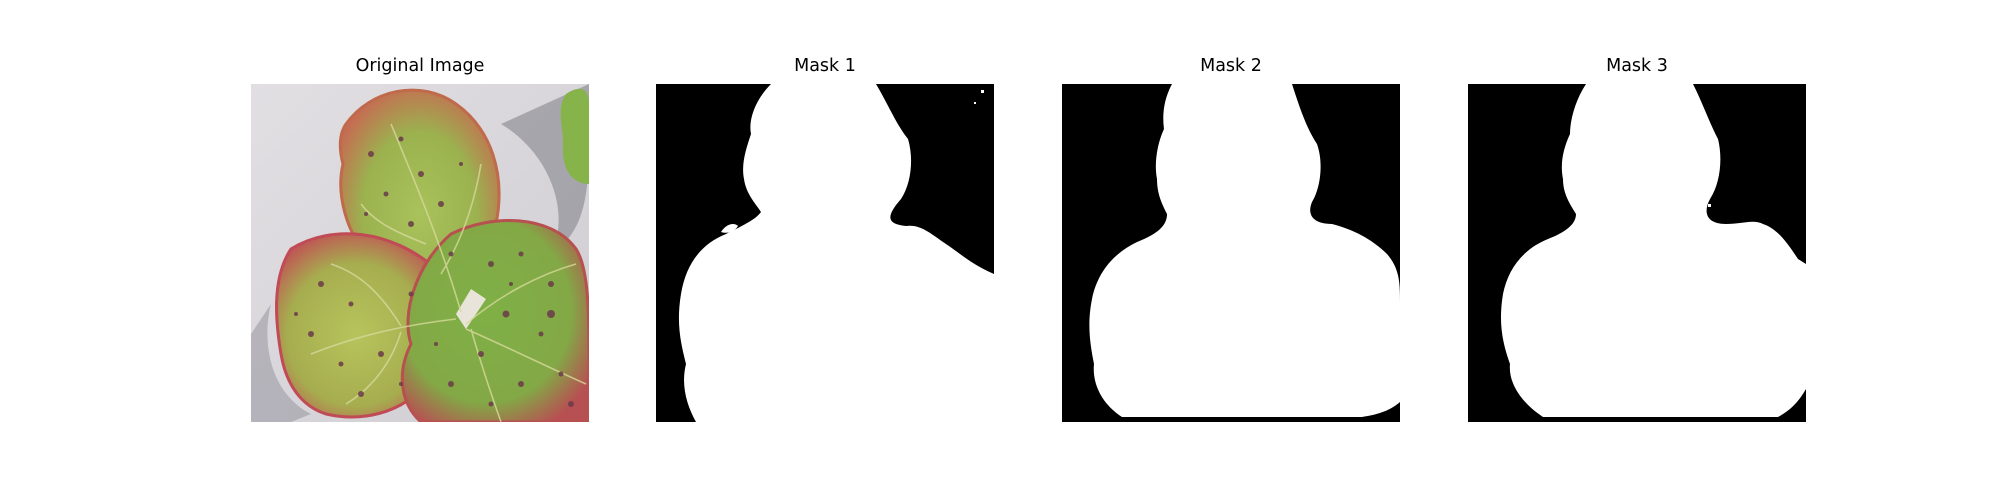 Image resolution: width=2000 pixels, height=500 pixels. I want to click on mask-1-panel: Mask 1, so click(825, 239).